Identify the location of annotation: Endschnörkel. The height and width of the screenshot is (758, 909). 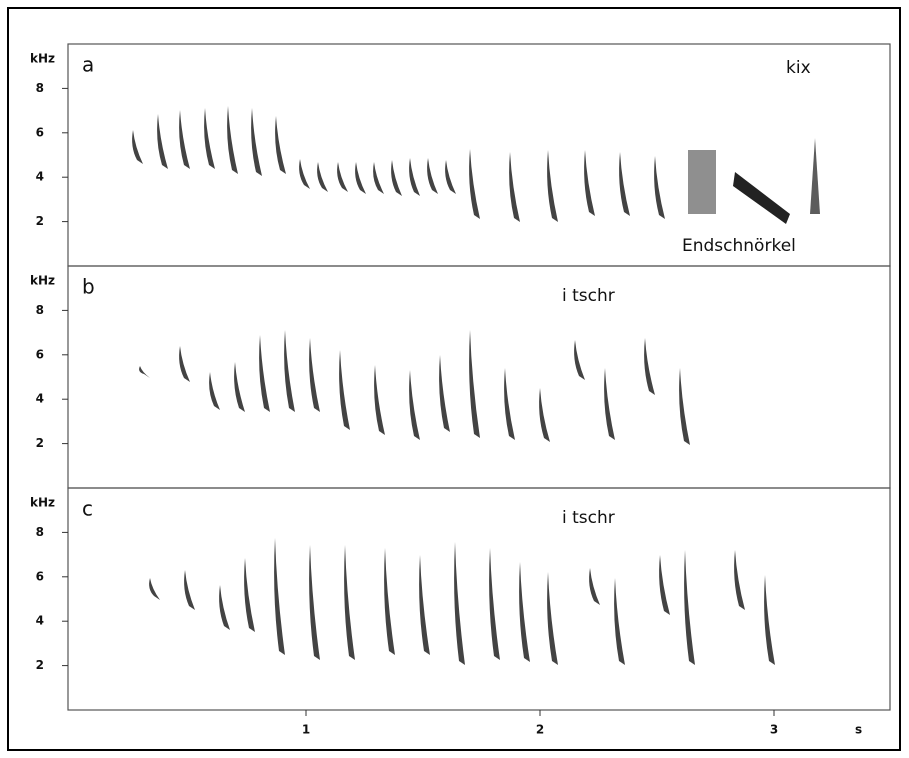
(739, 246).